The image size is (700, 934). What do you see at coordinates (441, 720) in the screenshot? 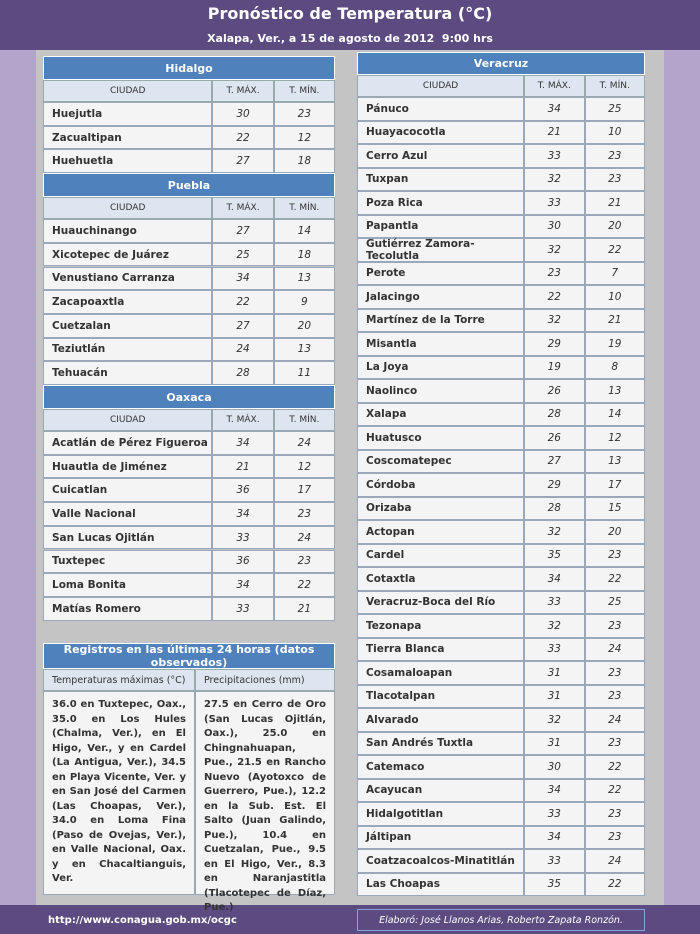
I see `city: Alvarado` at bounding box center [441, 720].